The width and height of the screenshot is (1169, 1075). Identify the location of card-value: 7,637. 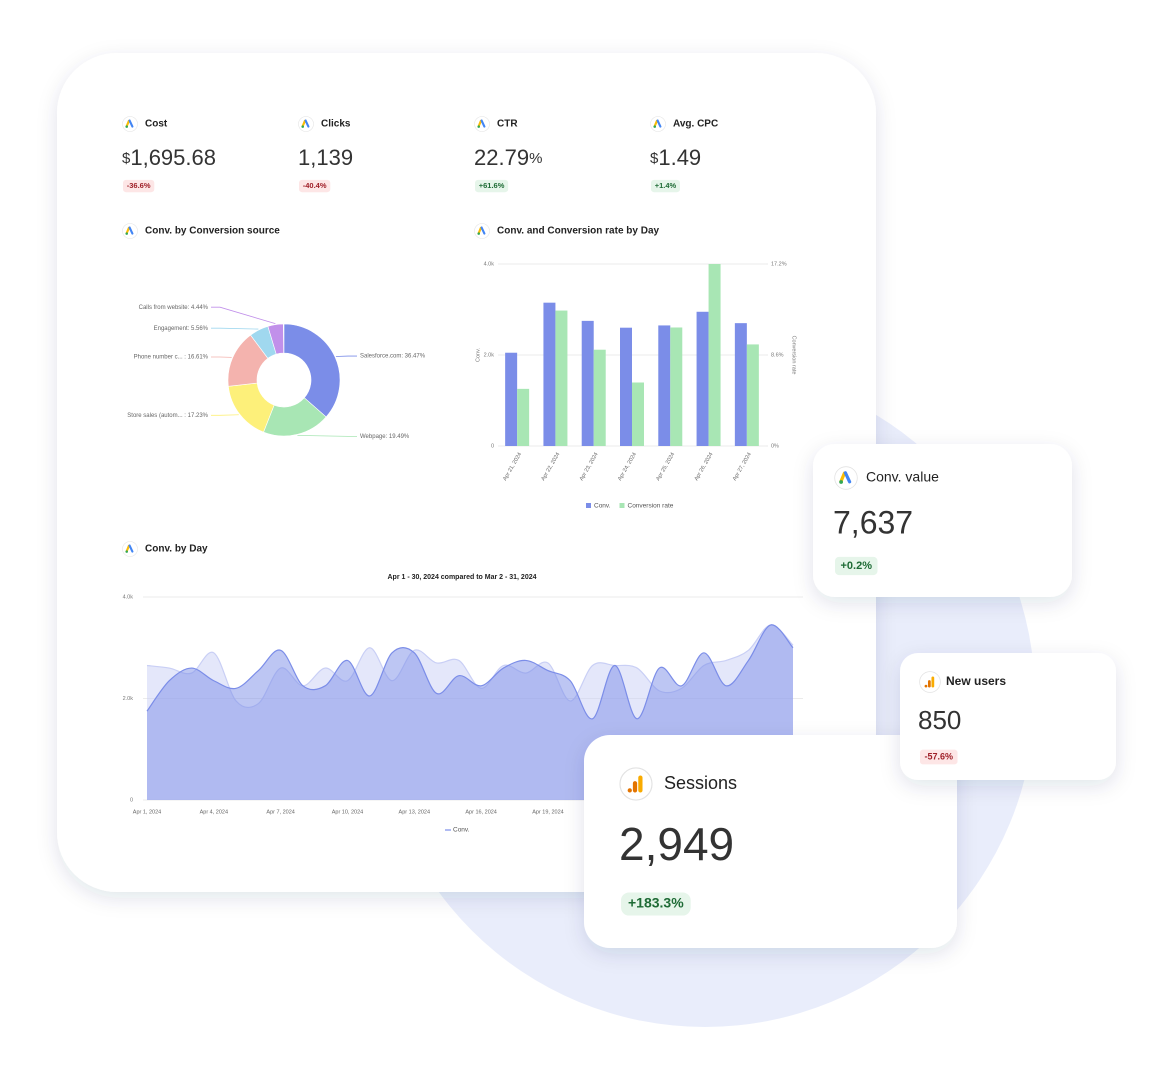
(873, 522).